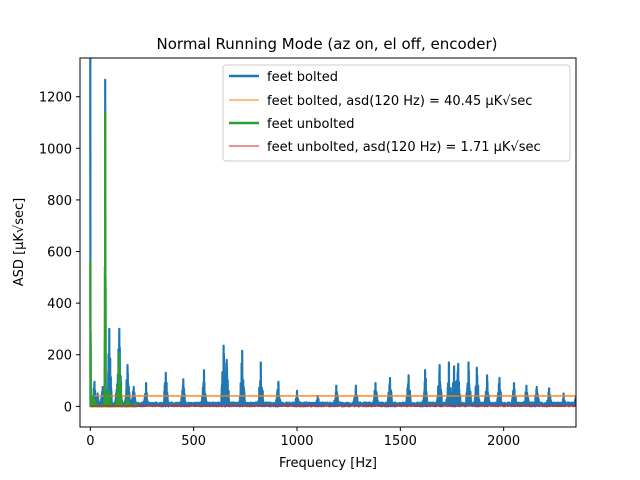 The image size is (640, 480). Describe the element at coordinates (328, 463) in the screenshot. I see `x-axis-label: Frequency [Hz]` at that location.